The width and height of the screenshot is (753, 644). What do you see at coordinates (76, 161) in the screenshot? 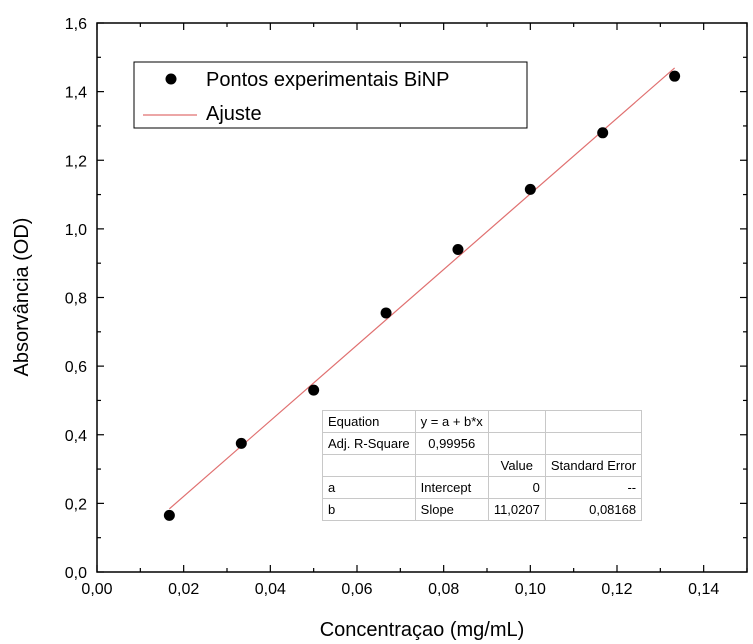
I see `y-tick-label: 1,2` at bounding box center [76, 161].